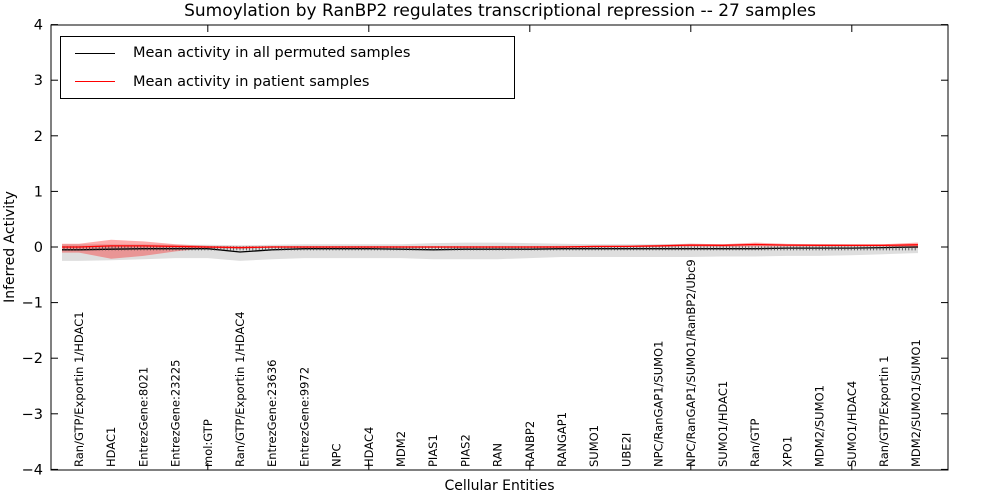 Image resolution: width=1000 pixels, height=500 pixels. Describe the element at coordinates (95, 53) in the screenshot. I see `black-line-swatch-icon` at that location.